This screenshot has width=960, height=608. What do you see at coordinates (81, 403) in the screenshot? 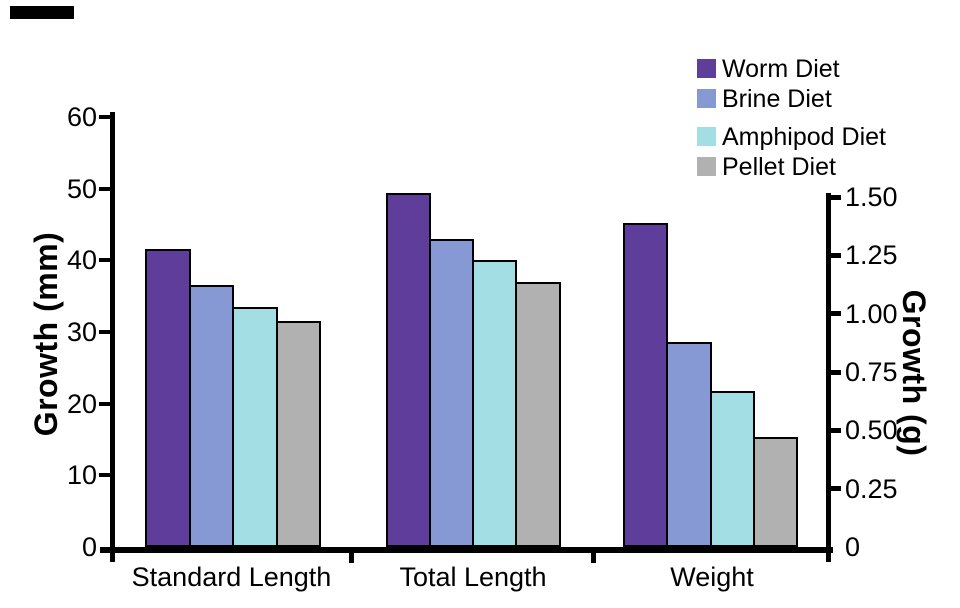
I see `left-axis-tick-label-20: 20` at bounding box center [81, 403].